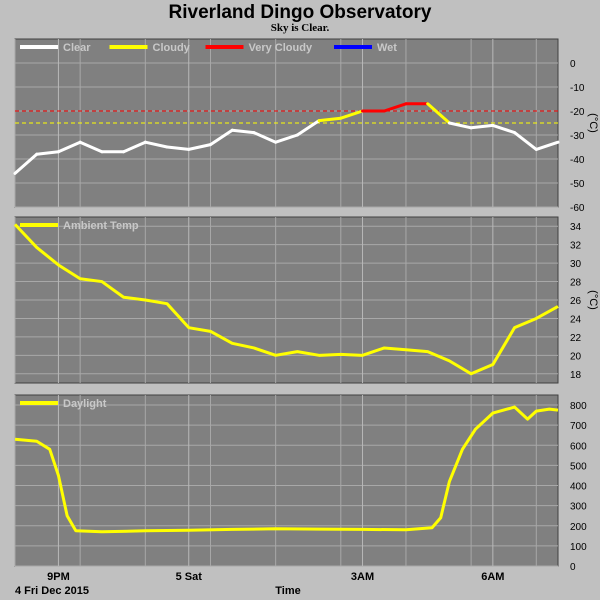 The height and width of the screenshot is (600, 600). What do you see at coordinates (576, 227) in the screenshot?
I see `y-tick-label: 34` at bounding box center [576, 227].